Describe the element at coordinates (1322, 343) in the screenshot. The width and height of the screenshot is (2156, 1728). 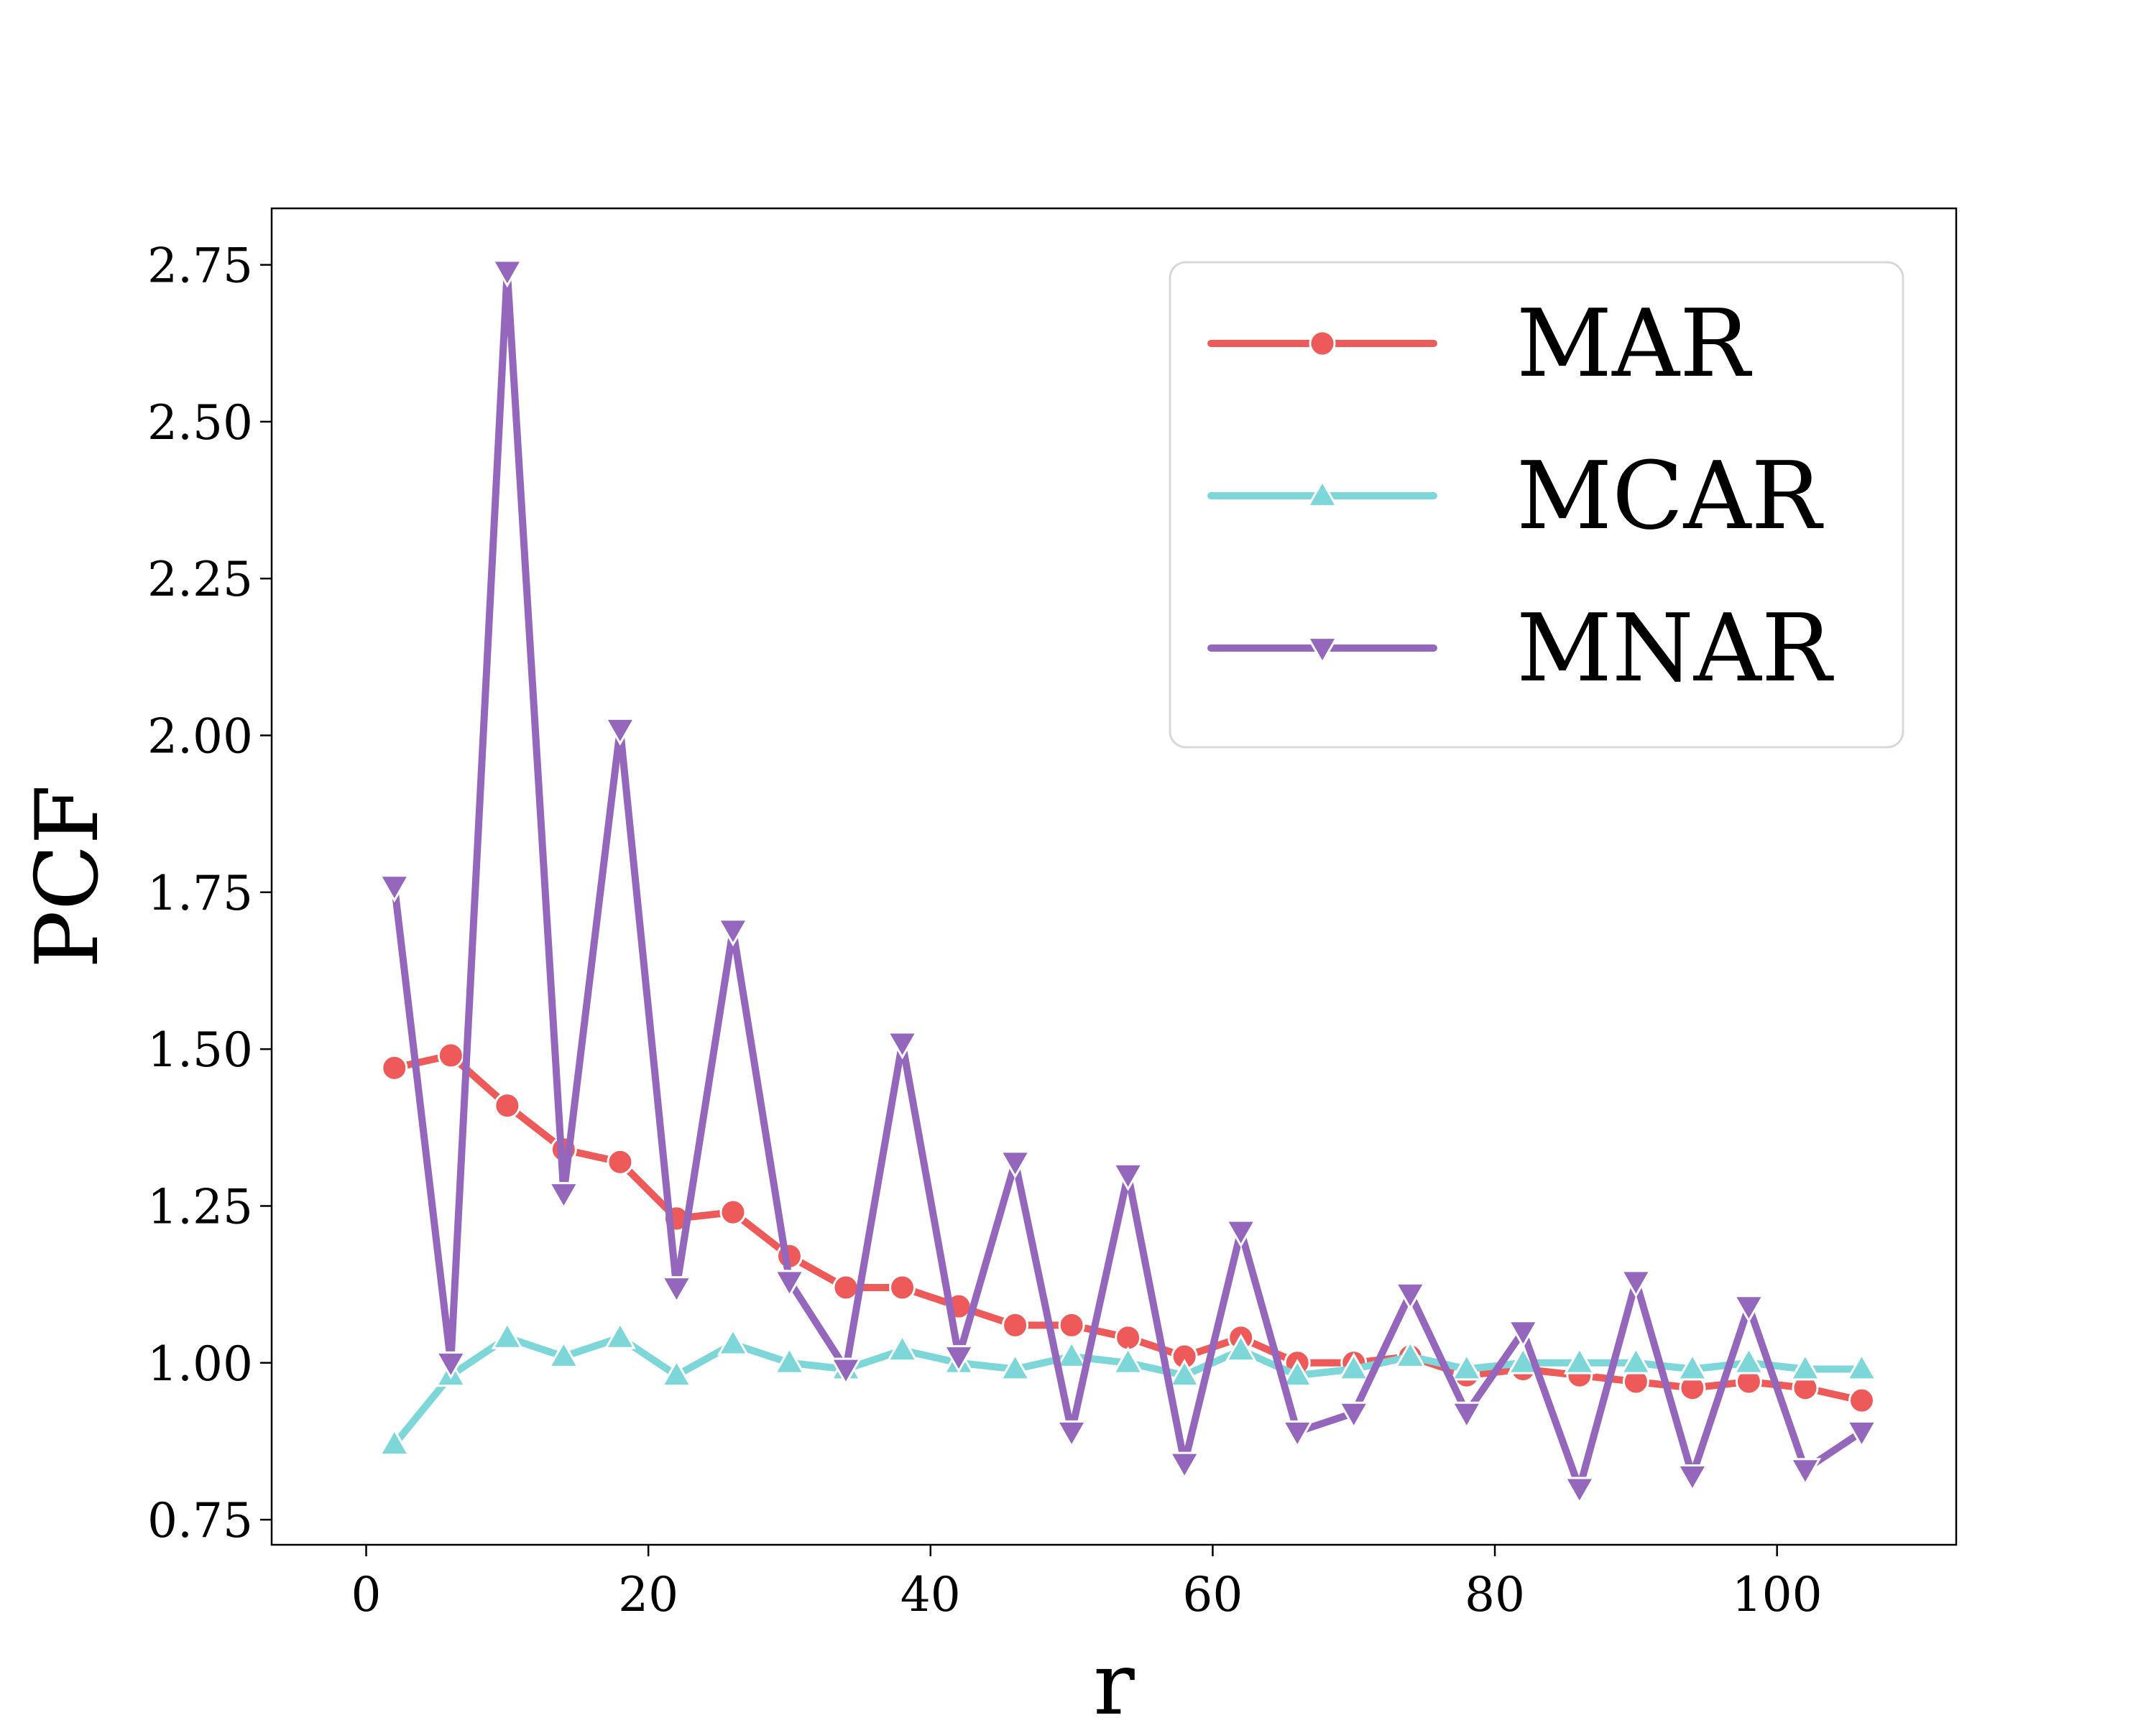
I see `legend-marker-mar` at that location.